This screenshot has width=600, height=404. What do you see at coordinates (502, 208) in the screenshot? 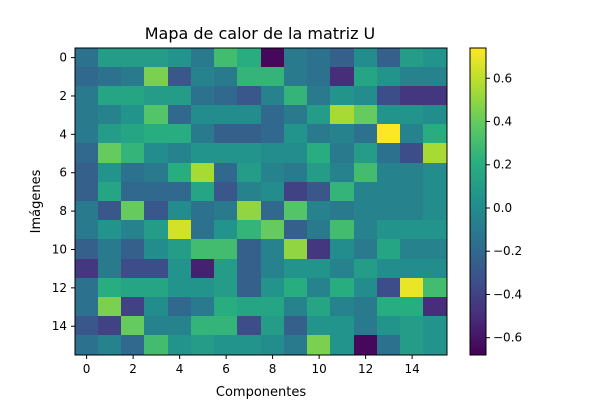
I see `colorbar-tick-label: 0.0` at bounding box center [502, 208].